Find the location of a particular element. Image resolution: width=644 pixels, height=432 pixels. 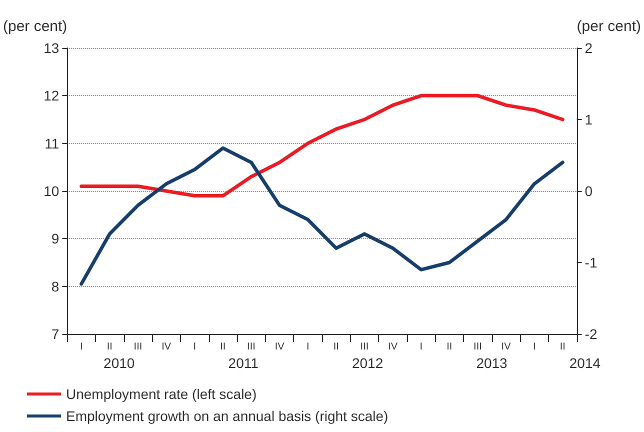

text: 2013 is located at coordinates (492, 363).